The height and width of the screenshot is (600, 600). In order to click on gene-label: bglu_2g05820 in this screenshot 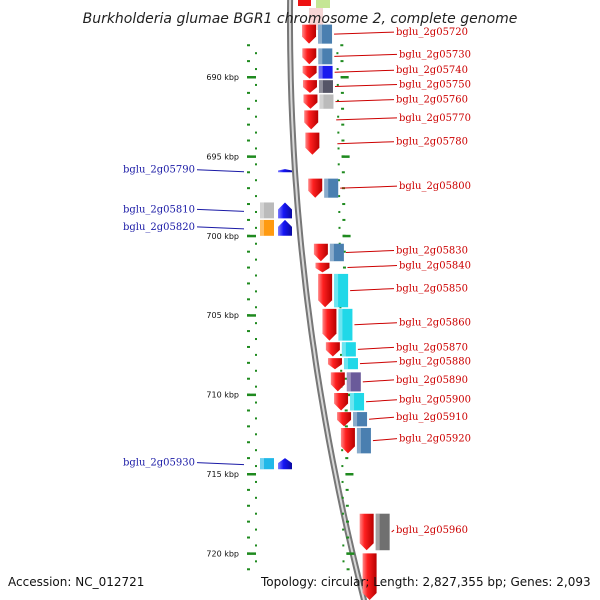, I will do `click(159, 227)`.